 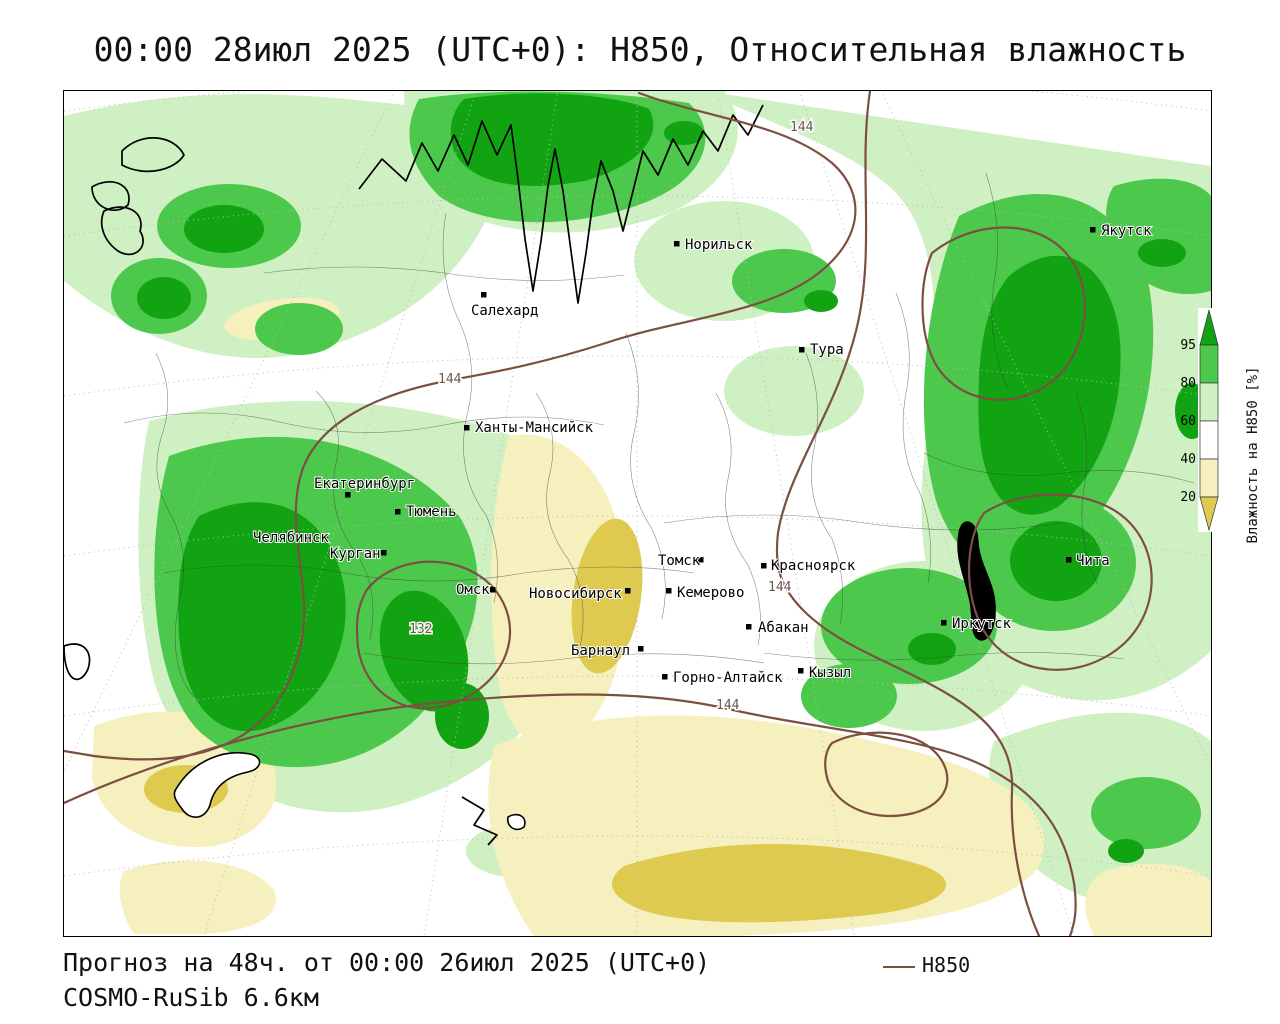 What do you see at coordinates (728, 678) in the screenshot?
I see `city-label: Горно-Алтайск` at bounding box center [728, 678].